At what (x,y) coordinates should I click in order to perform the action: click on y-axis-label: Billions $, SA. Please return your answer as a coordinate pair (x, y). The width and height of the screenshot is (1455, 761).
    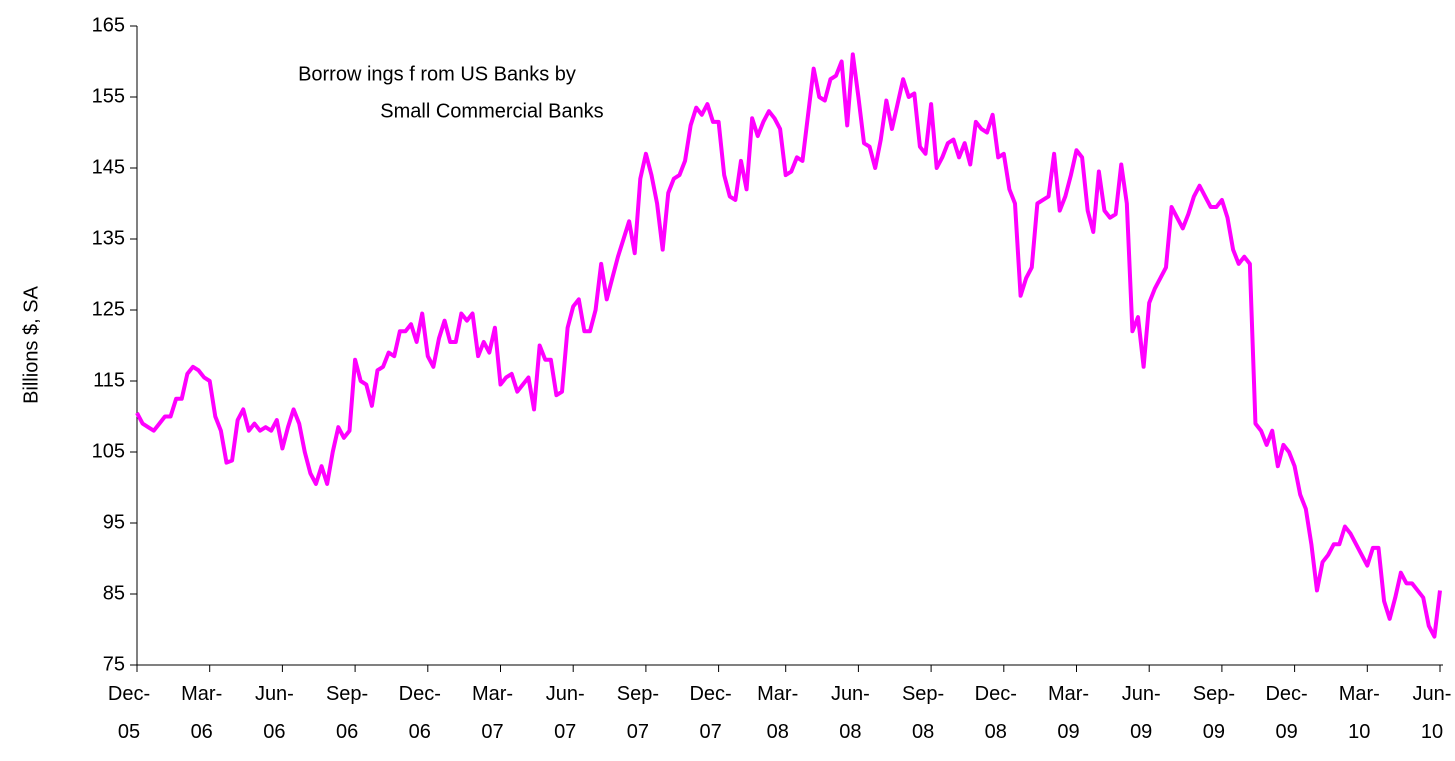
    Looking at the image, I should click on (31, 344).